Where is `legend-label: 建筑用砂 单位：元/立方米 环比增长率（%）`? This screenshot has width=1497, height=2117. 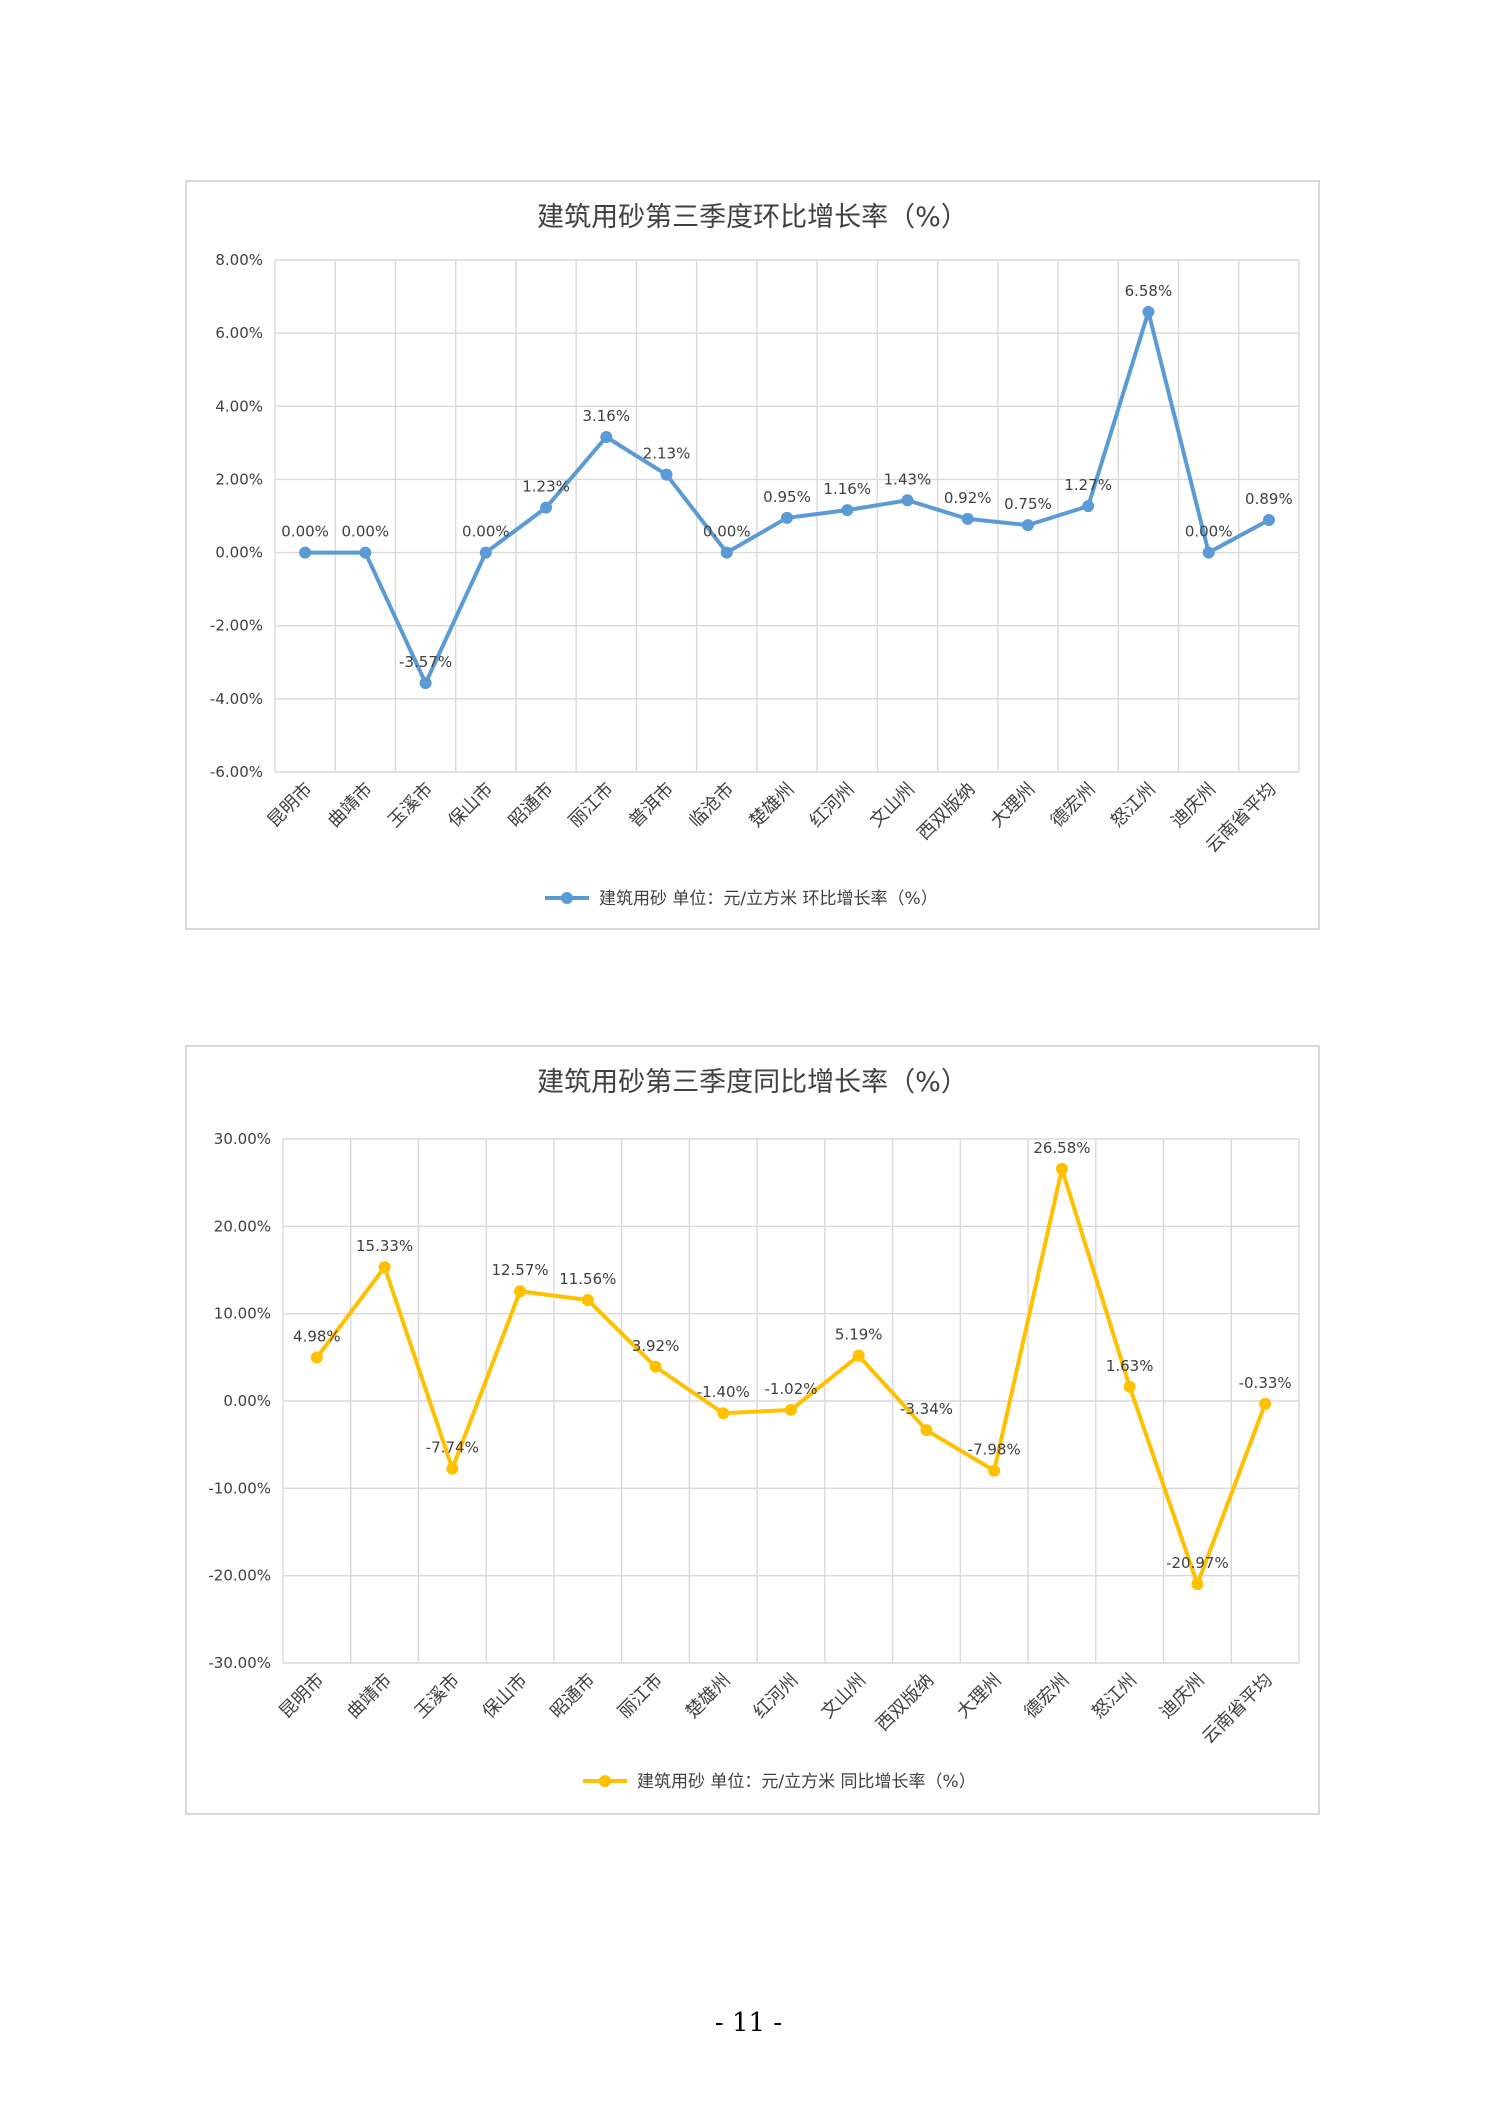 legend-label: 建筑用砂 单位：元/立方米 环比增长率（%） is located at coordinates (768, 899).